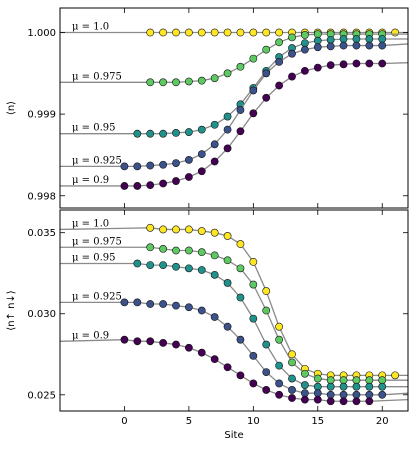 The width and height of the screenshot is (415, 449). What do you see at coordinates (97, 160) in the screenshot?
I see `top-series-label: μ = 0.925` at bounding box center [97, 160].